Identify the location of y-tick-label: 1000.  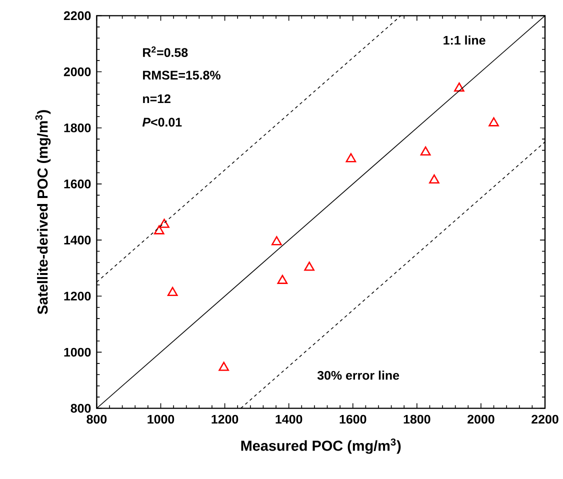
(77, 352).